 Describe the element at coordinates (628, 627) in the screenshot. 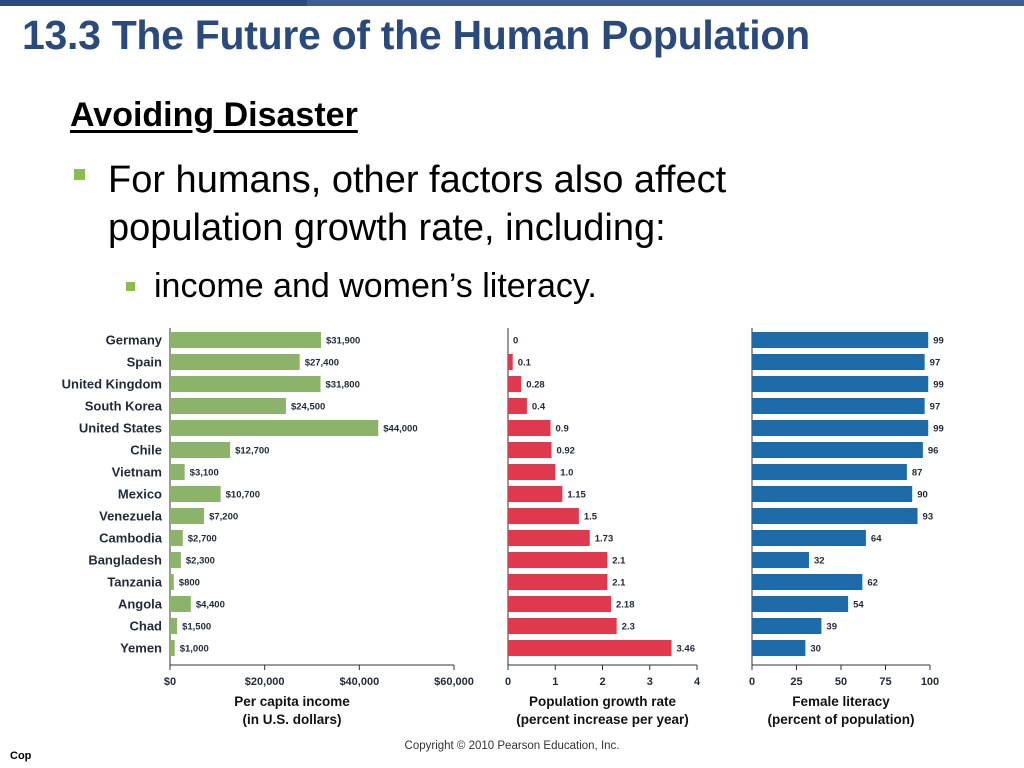

I see `growth-value-label: 2.3` at that location.